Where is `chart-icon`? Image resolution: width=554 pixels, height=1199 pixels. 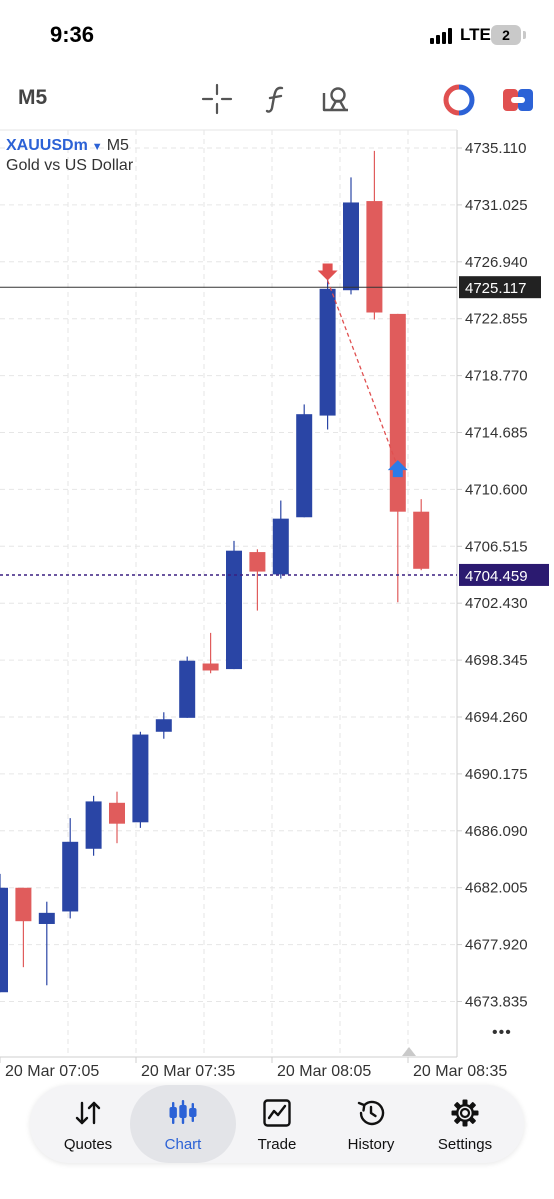 chart-icon is located at coordinates (183, 1112).